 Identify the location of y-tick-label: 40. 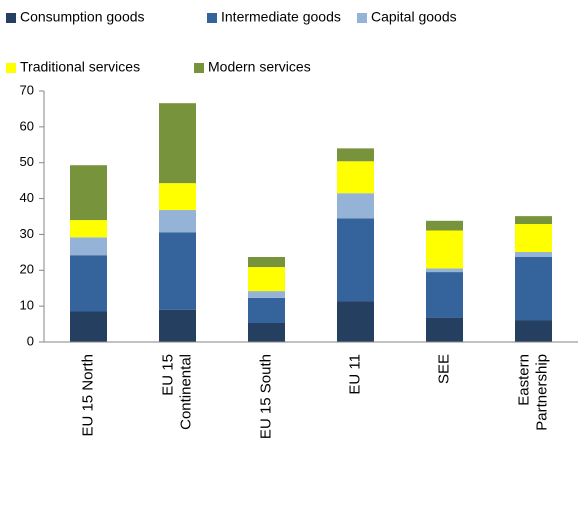
(27, 197).